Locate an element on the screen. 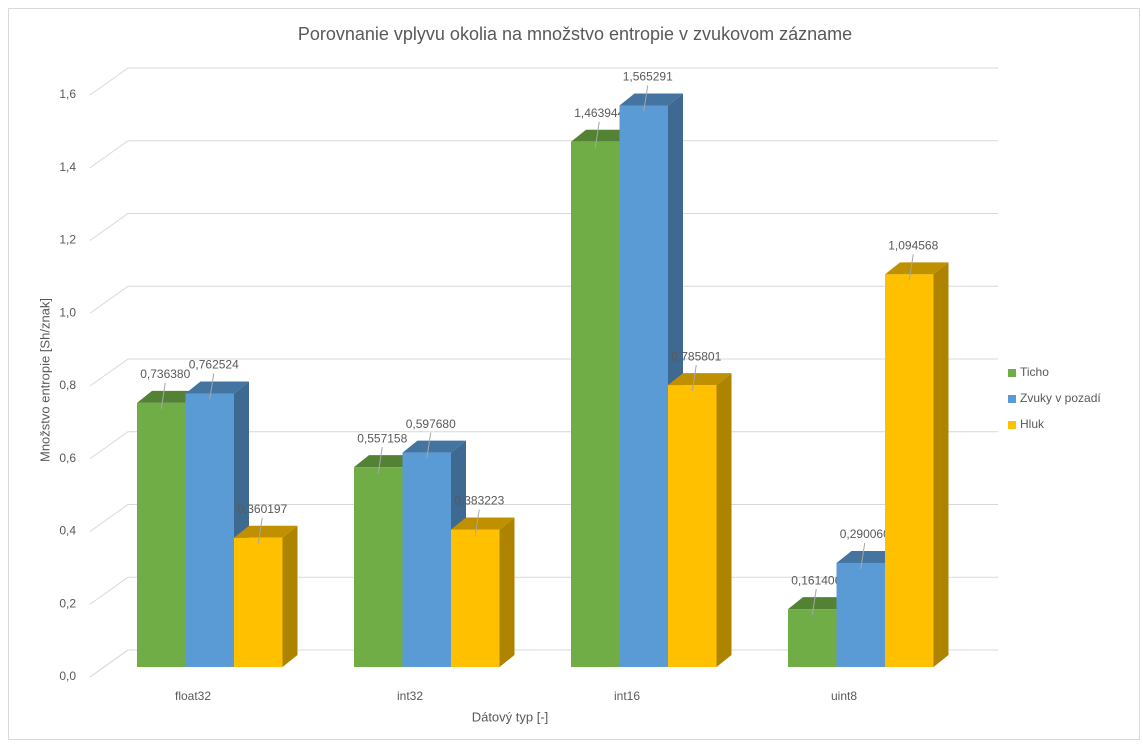  legend-label: Ticho is located at coordinates (1034, 372).